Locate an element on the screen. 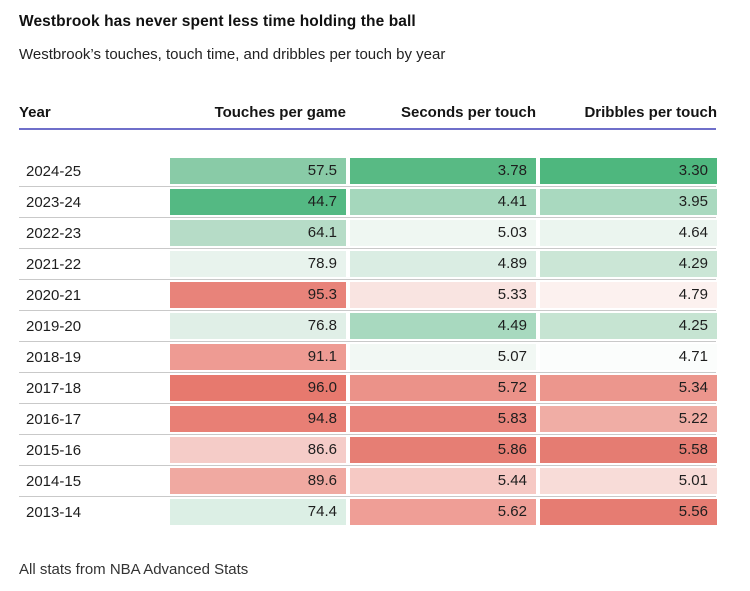  value-cell: 4.29 is located at coordinates (626, 264).